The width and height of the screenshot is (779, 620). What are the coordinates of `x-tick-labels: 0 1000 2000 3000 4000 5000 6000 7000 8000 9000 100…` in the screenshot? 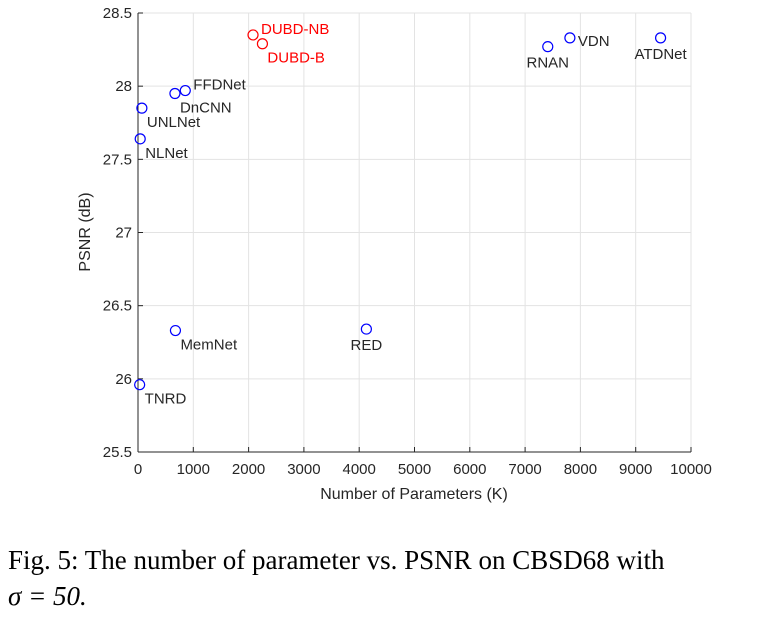 It's located at (423, 469).